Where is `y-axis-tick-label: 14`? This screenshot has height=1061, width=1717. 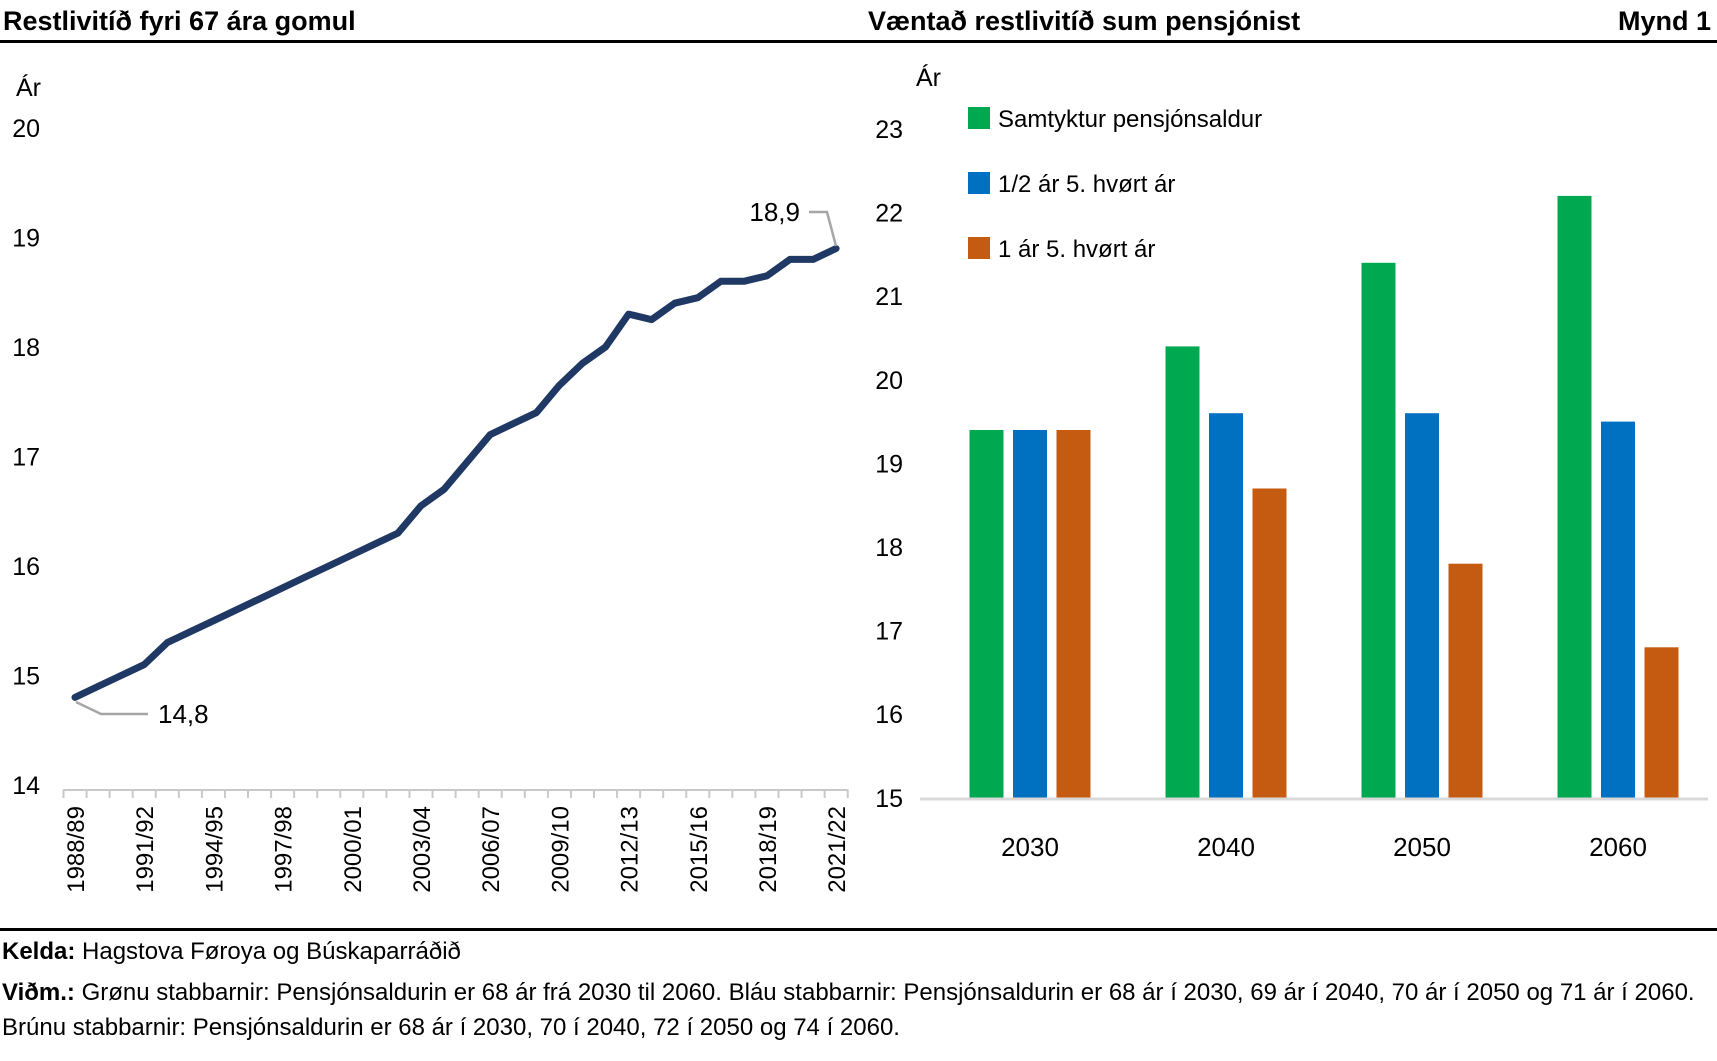 y-axis-tick-label: 14 is located at coordinates (26, 786).